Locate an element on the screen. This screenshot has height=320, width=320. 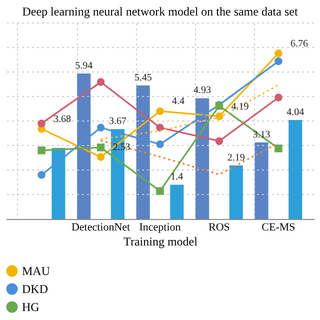
data-label: 3.67 is located at coordinates (117, 122).